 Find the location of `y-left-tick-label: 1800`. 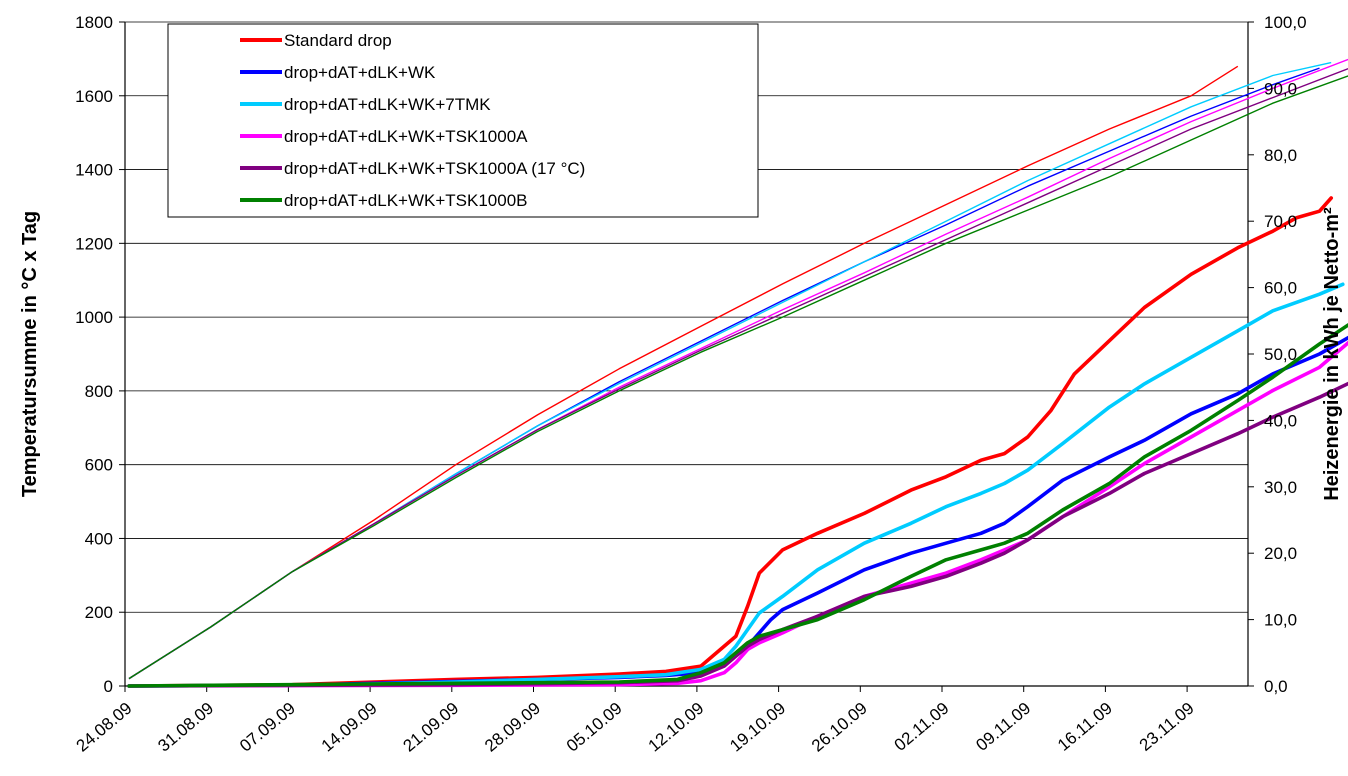

y-left-tick-label: 1800 is located at coordinates (94, 22).